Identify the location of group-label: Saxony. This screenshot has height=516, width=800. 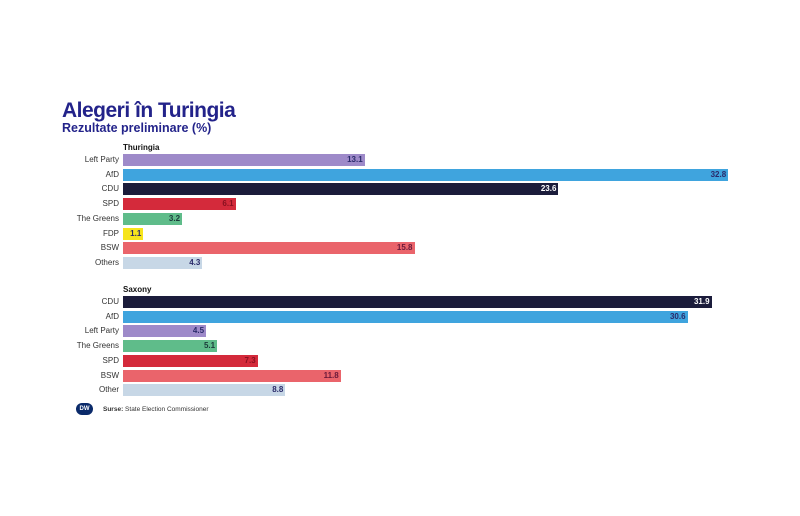
(137, 289).